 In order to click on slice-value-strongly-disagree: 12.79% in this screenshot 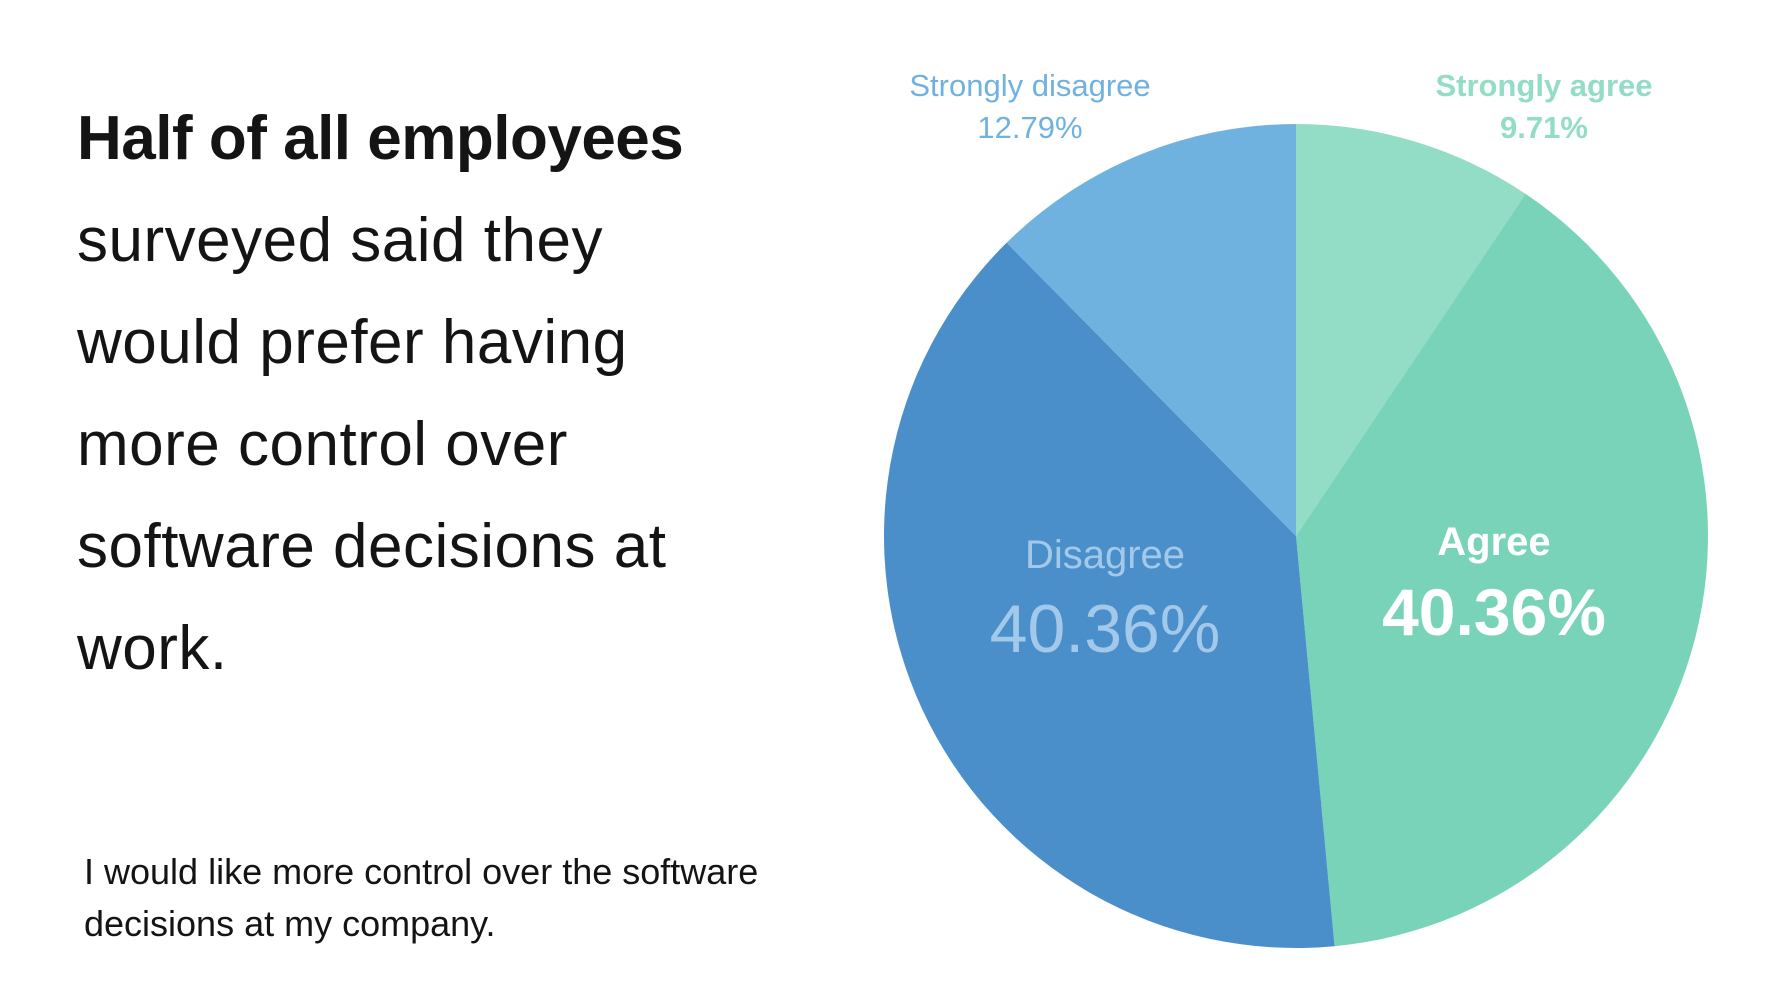, I will do `click(1029, 127)`.